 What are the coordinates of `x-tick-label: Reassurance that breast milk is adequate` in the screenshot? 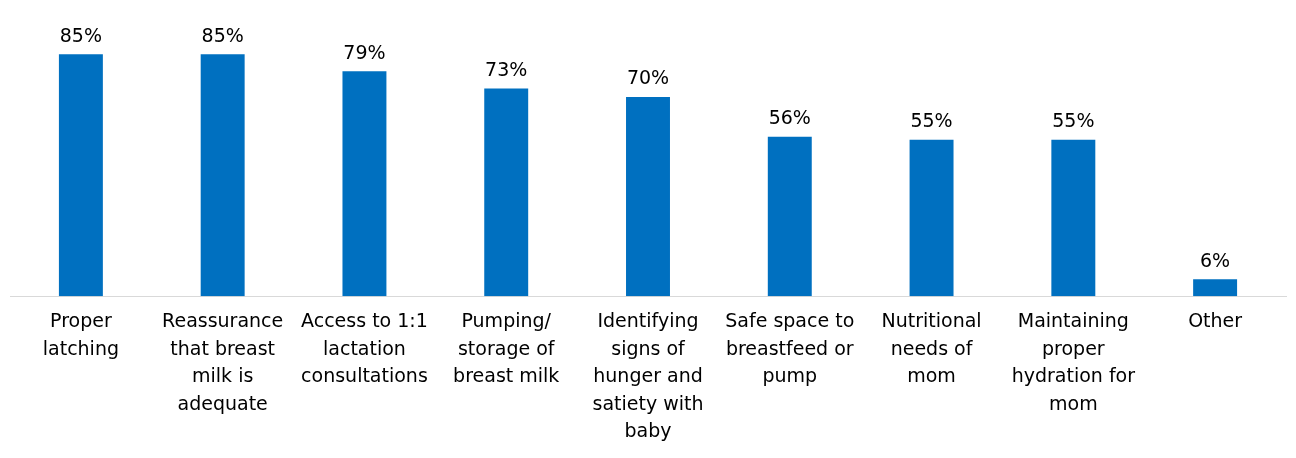 It's located at (223, 361).